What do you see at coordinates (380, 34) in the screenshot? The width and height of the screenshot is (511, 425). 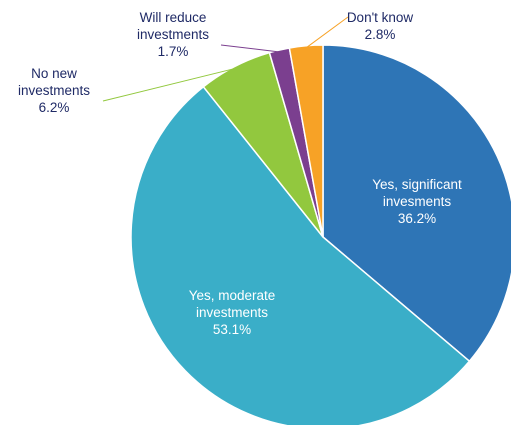 I see `slice-value-label: 2.8%` at bounding box center [380, 34].